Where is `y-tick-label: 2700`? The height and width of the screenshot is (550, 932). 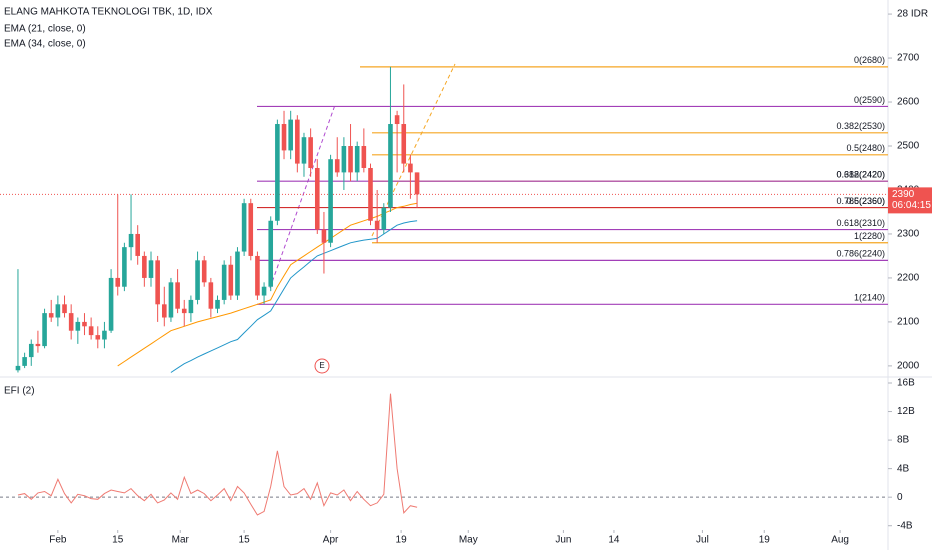
y-tick-label: 2700 is located at coordinates (908, 58).